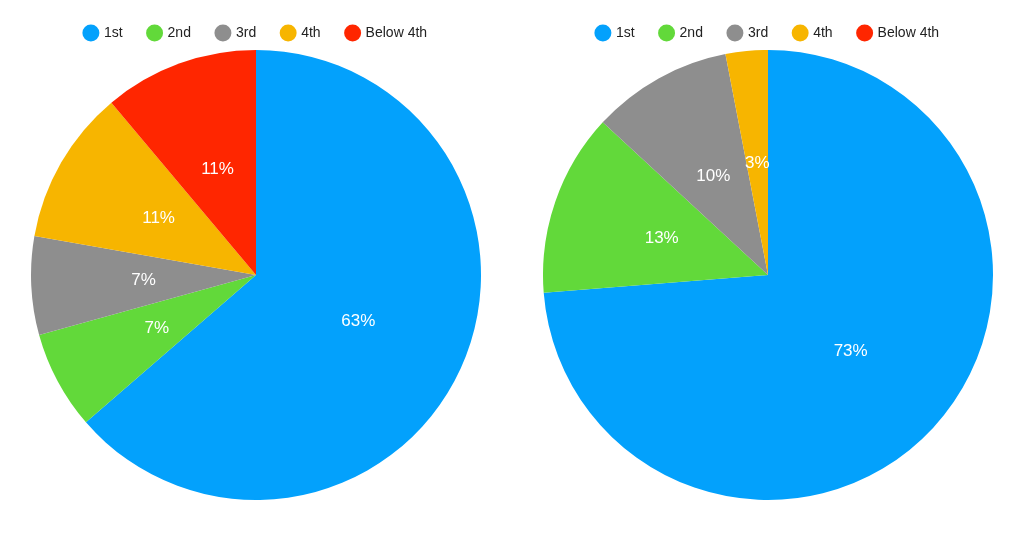 The width and height of the screenshot is (1024, 539). What do you see at coordinates (713, 176) in the screenshot?
I see `data-label: 10%` at bounding box center [713, 176].